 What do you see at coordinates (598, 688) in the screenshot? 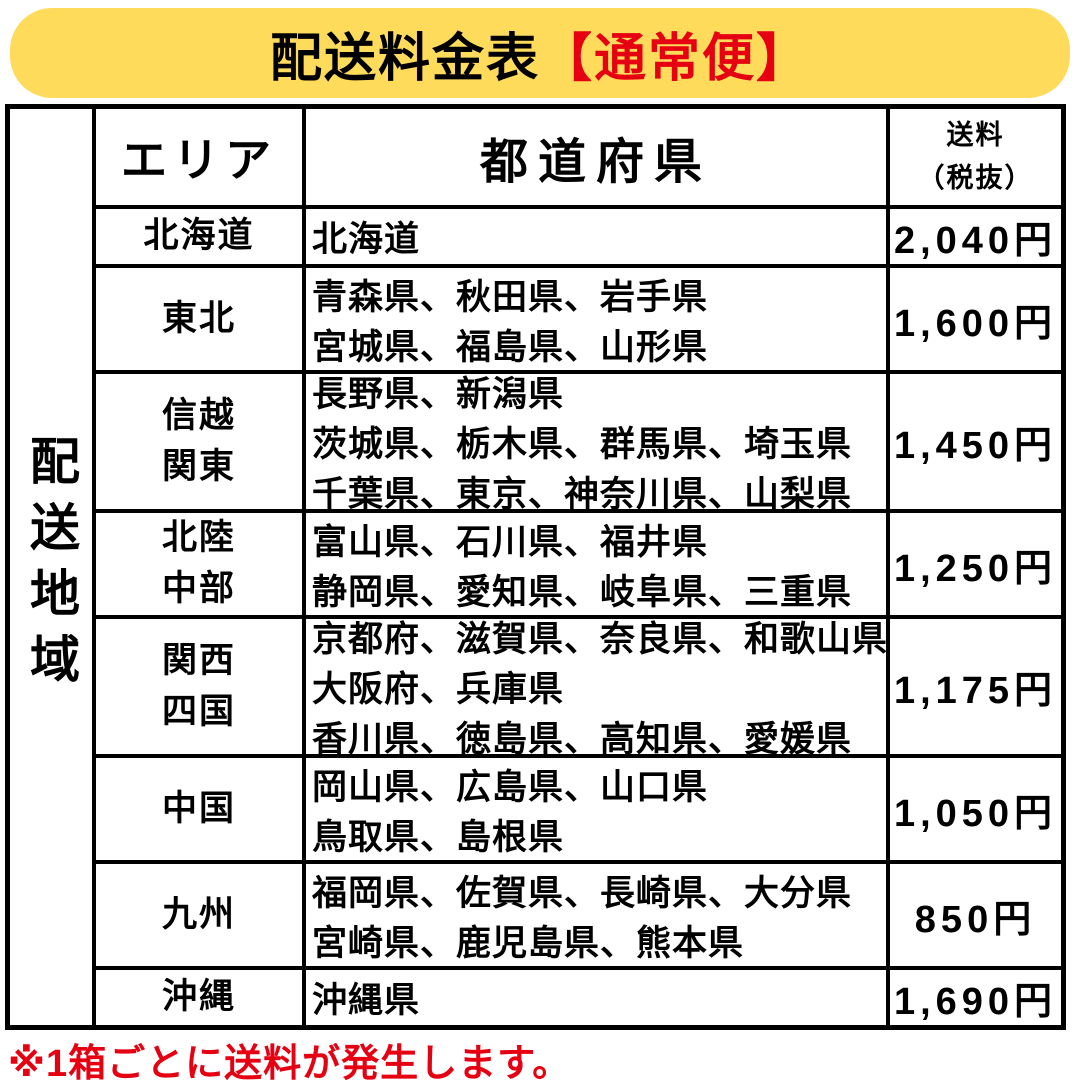
I see `prefectures-cell: 京都府、滋賀県、奈良県、和歌山県 大阪府、兵庫県香川県、徳島県、高知県、愛媛県` at bounding box center [598, 688].